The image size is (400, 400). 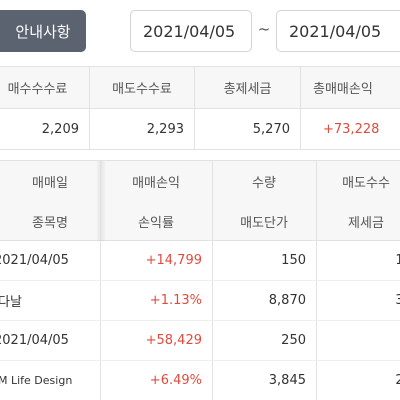 What do you see at coordinates (397, 260) in the screenshot?
I see `sell-fee-cell: 1,3` at bounding box center [397, 260].